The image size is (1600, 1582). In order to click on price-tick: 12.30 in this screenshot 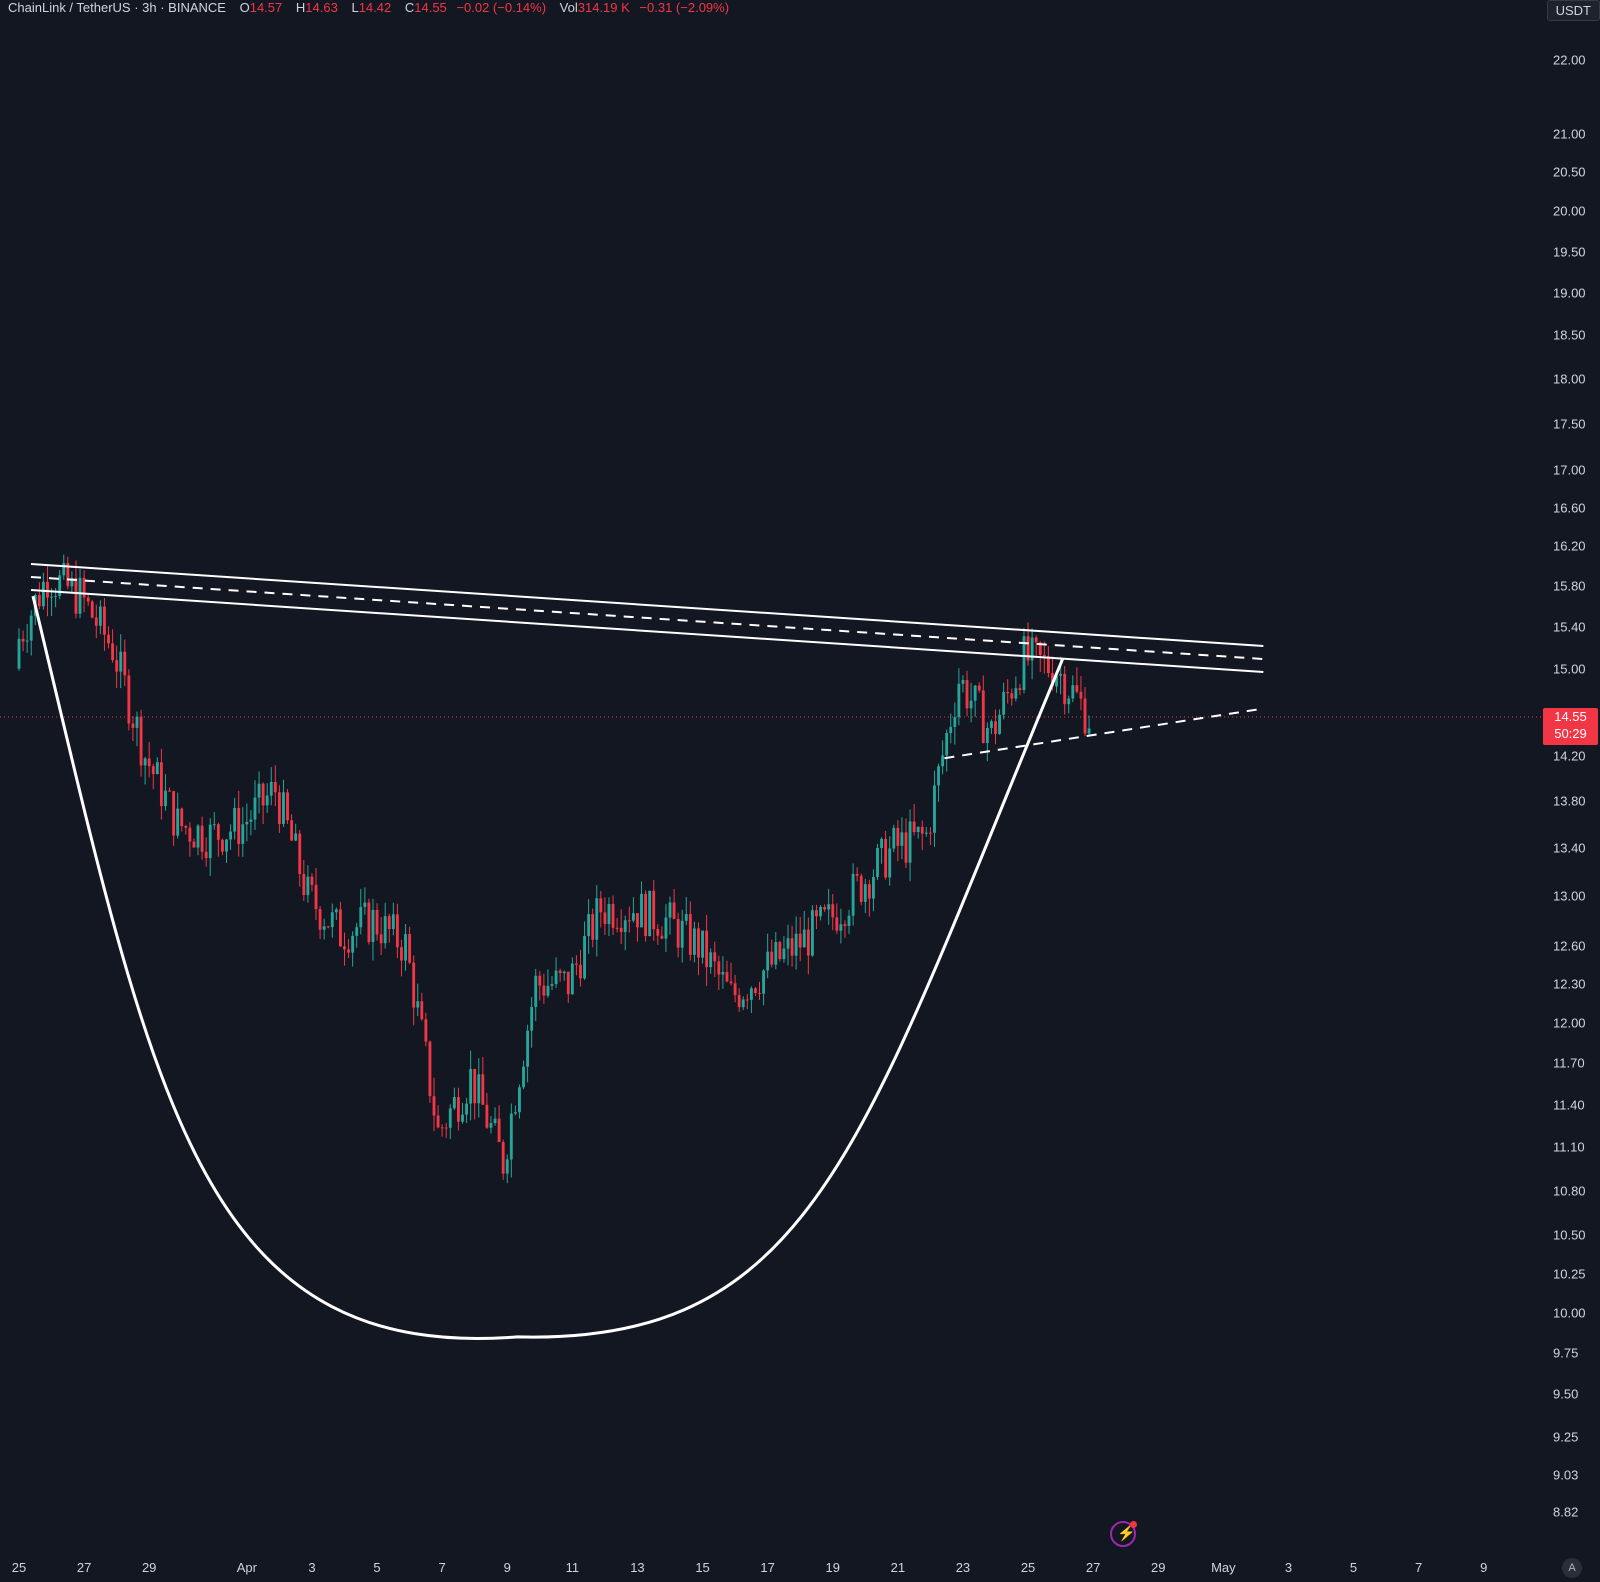, I will do `click(1569, 984)`.